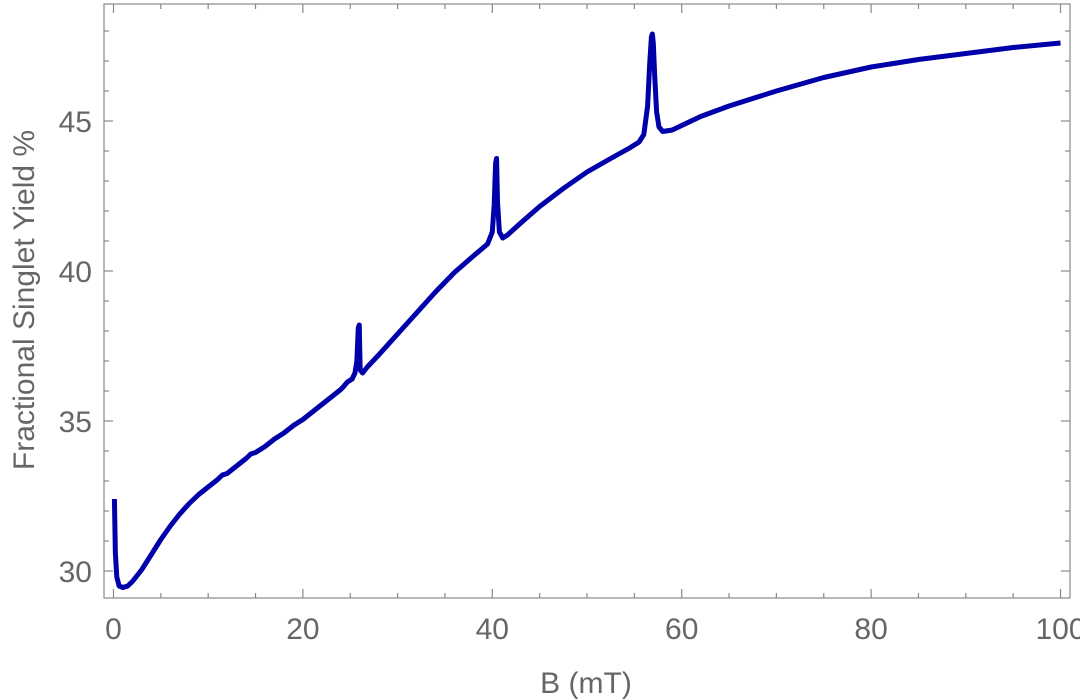  Describe the element at coordinates (113, 629) in the screenshot. I see `x-tick-label: 0` at that location.